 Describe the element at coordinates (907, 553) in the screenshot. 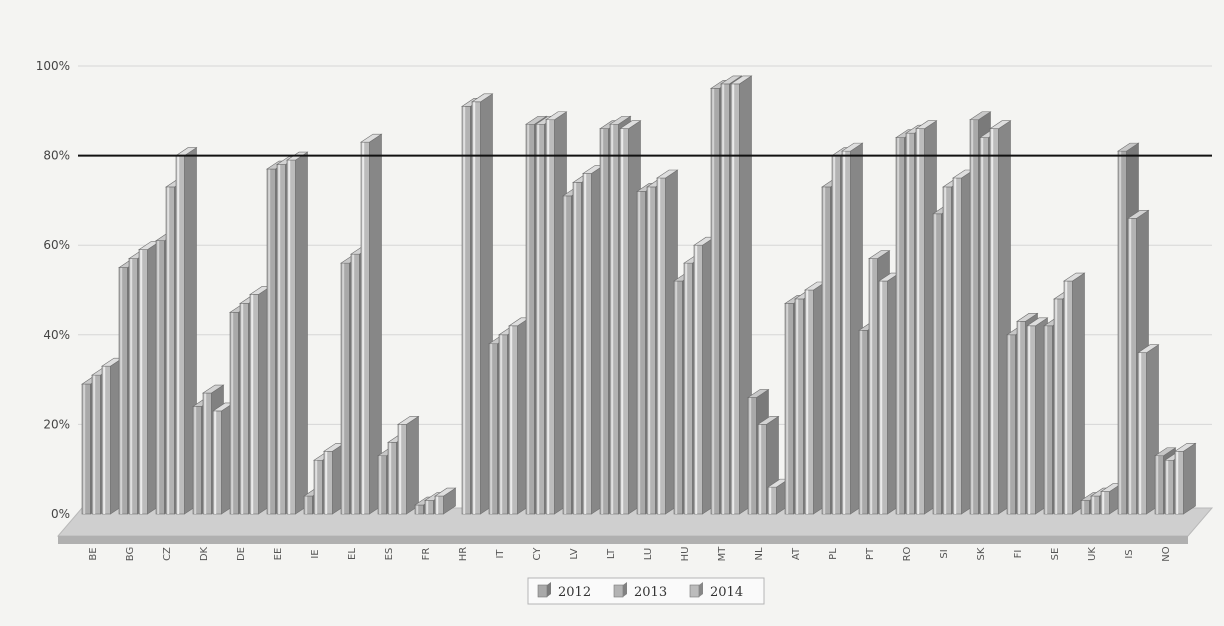

I see `x-tick-label: RO` at that location.